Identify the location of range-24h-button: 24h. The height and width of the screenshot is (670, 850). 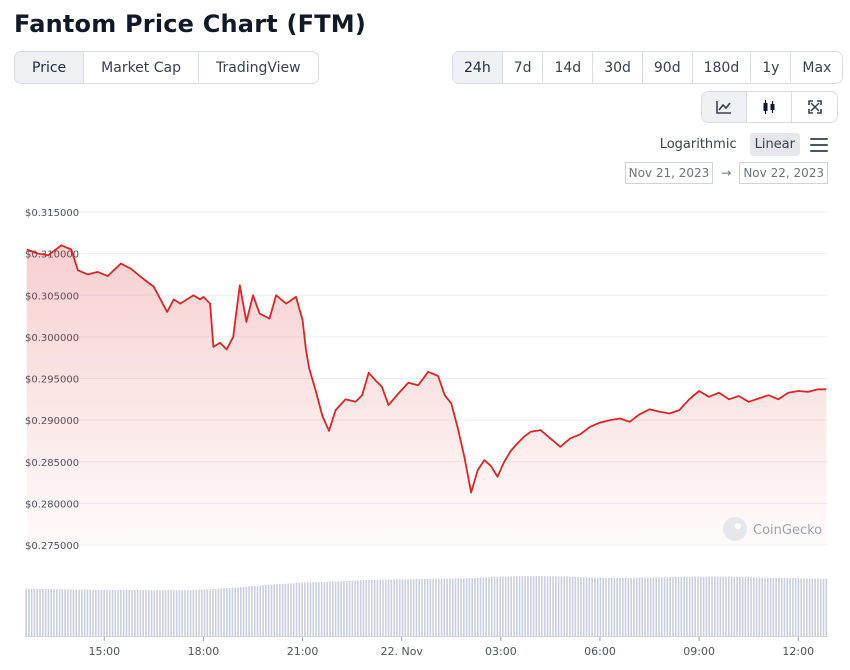
(478, 67).